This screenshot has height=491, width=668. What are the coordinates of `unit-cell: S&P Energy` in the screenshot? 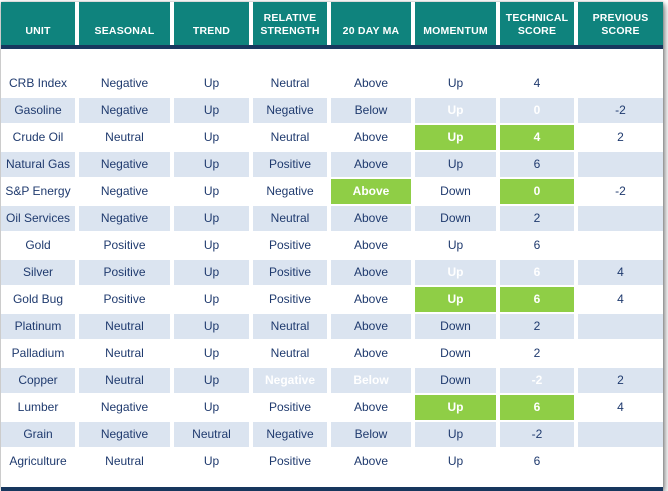 It's located at (40, 192).